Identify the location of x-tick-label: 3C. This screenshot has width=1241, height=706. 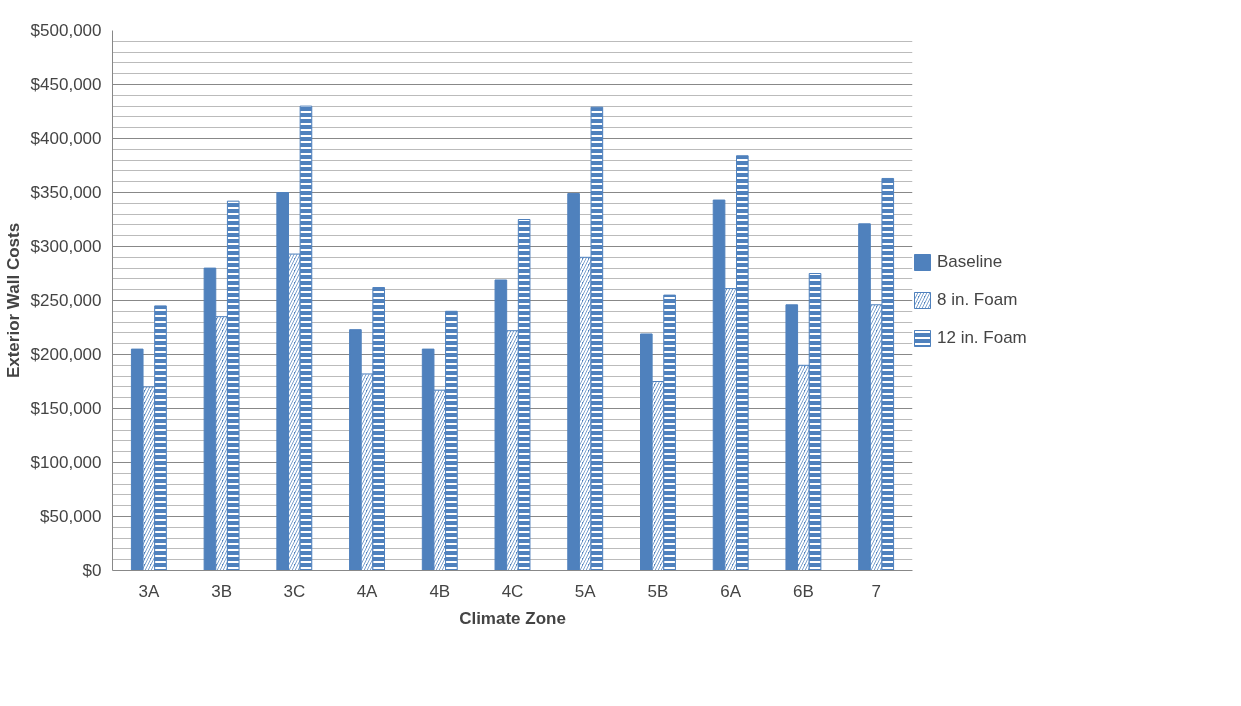
(294, 591).